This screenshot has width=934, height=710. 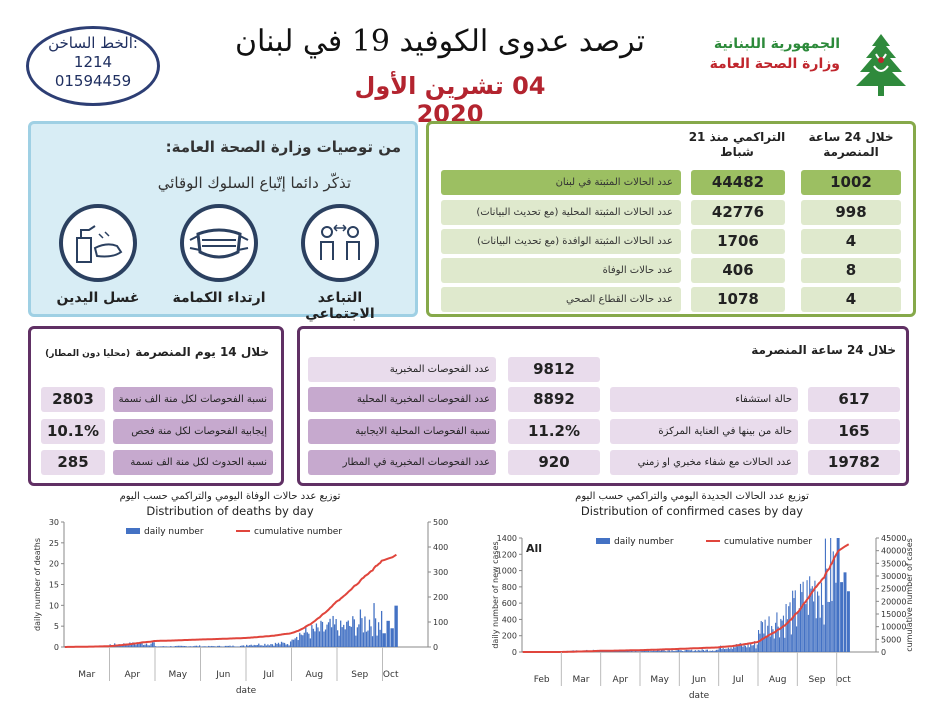 What do you see at coordinates (738, 270) in the screenshot?
I see `stat-cumulative: 406` at bounding box center [738, 270].